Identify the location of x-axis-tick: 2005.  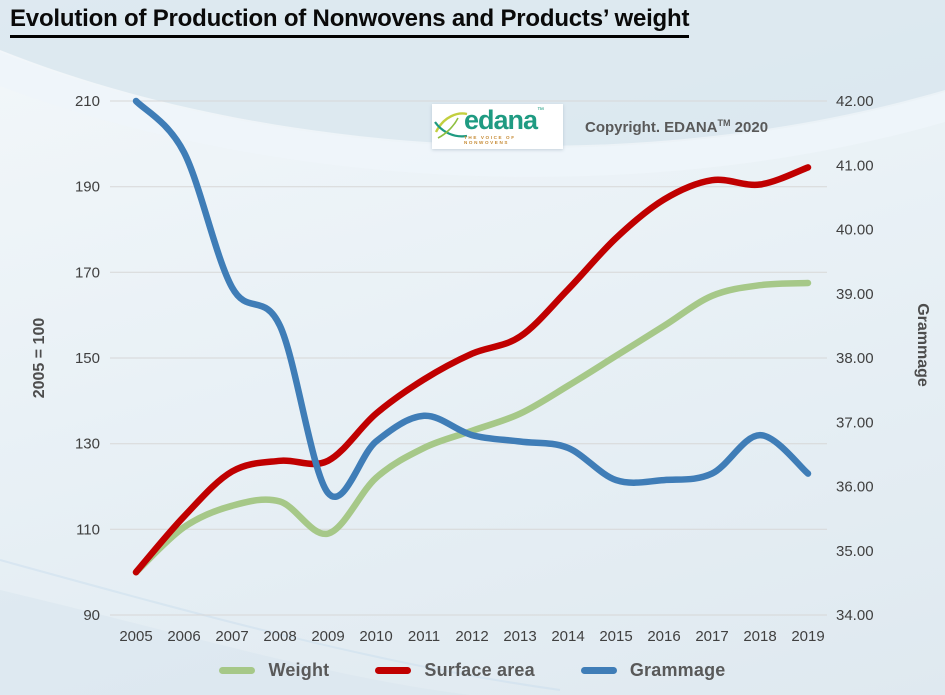
(135, 636).